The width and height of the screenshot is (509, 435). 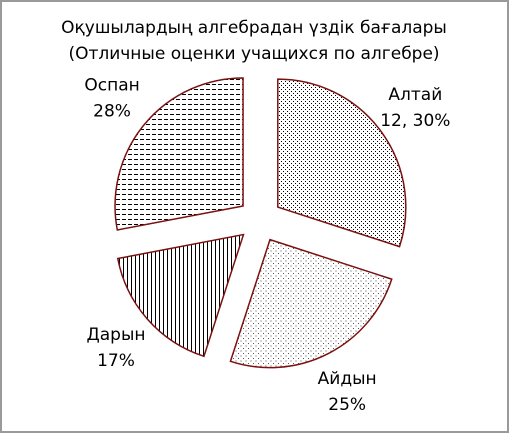 I want to click on slice-label: Алтай, so click(x=415, y=95).